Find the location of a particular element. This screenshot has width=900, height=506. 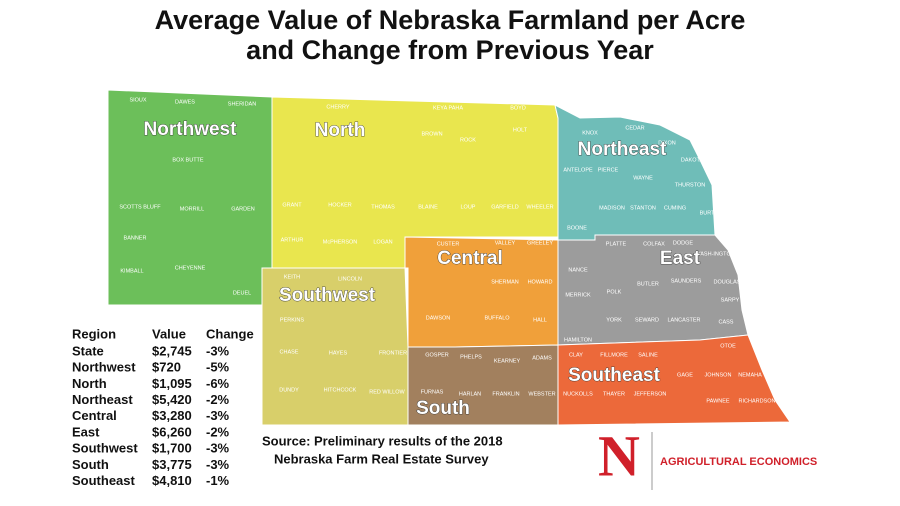

county-name: MORRILL is located at coordinates (192, 209).